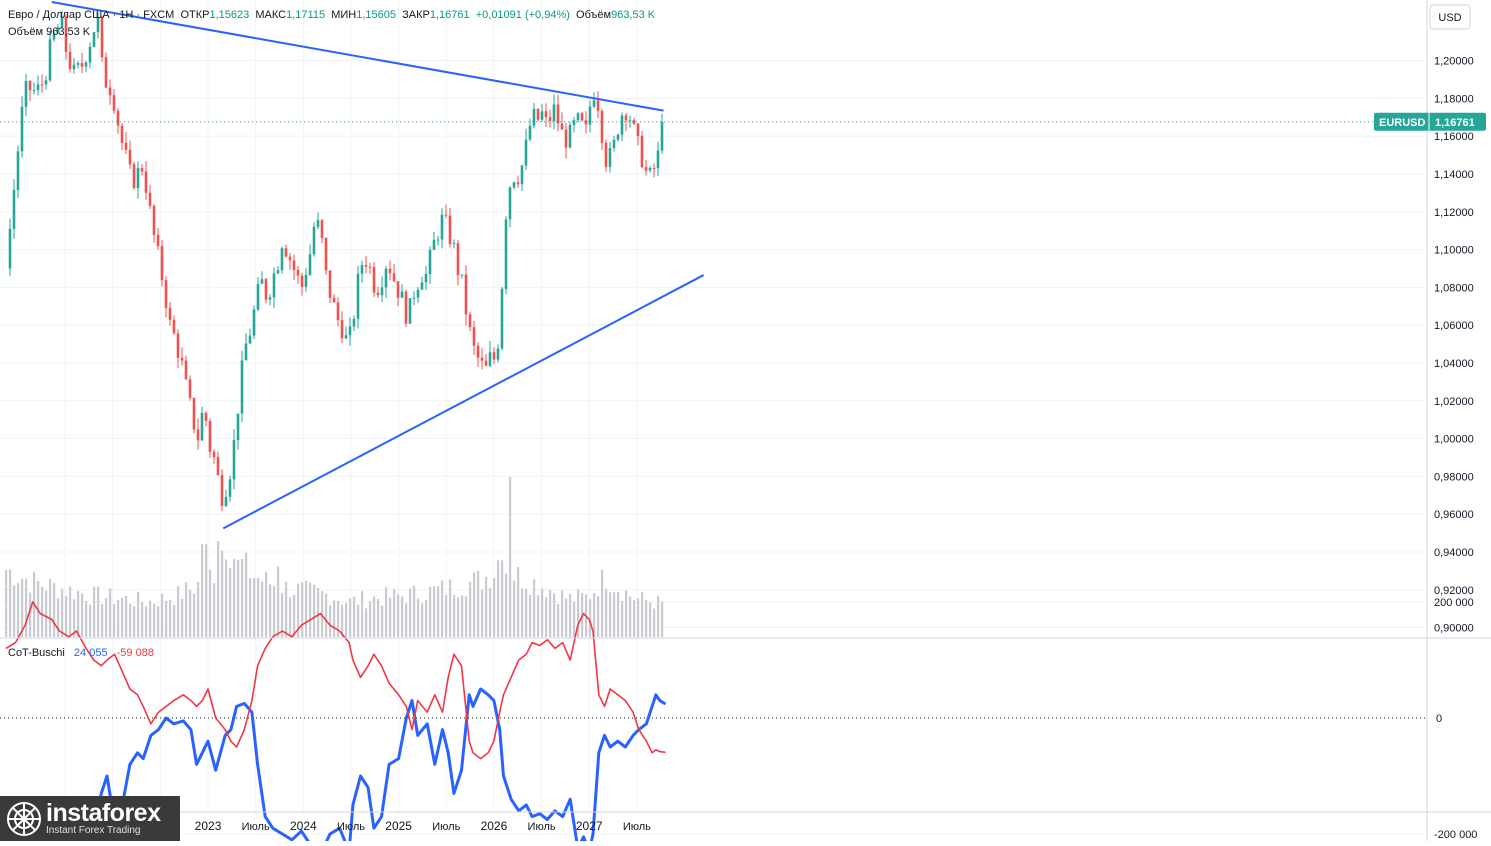  What do you see at coordinates (49, 32) in the screenshot?
I see `volume-legend: Объём 963,53 K` at bounding box center [49, 32].